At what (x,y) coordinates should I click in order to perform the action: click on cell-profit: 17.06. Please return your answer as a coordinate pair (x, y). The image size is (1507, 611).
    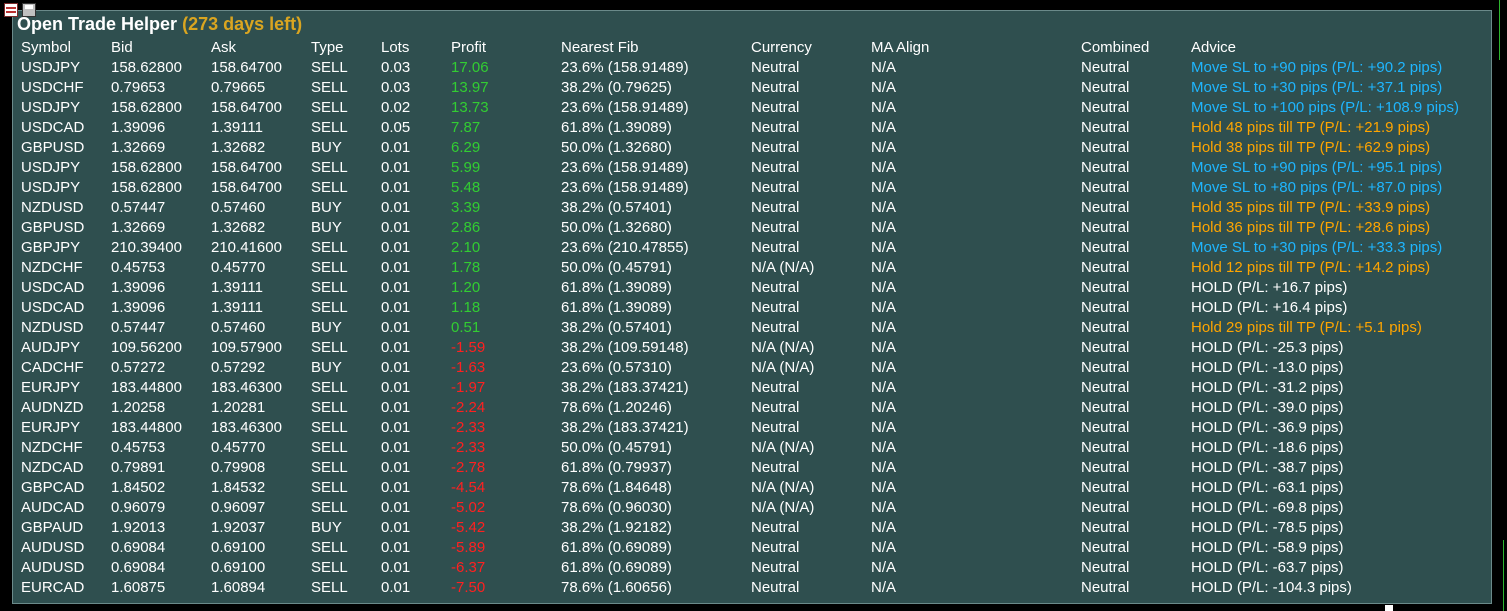
    Looking at the image, I should click on (470, 67).